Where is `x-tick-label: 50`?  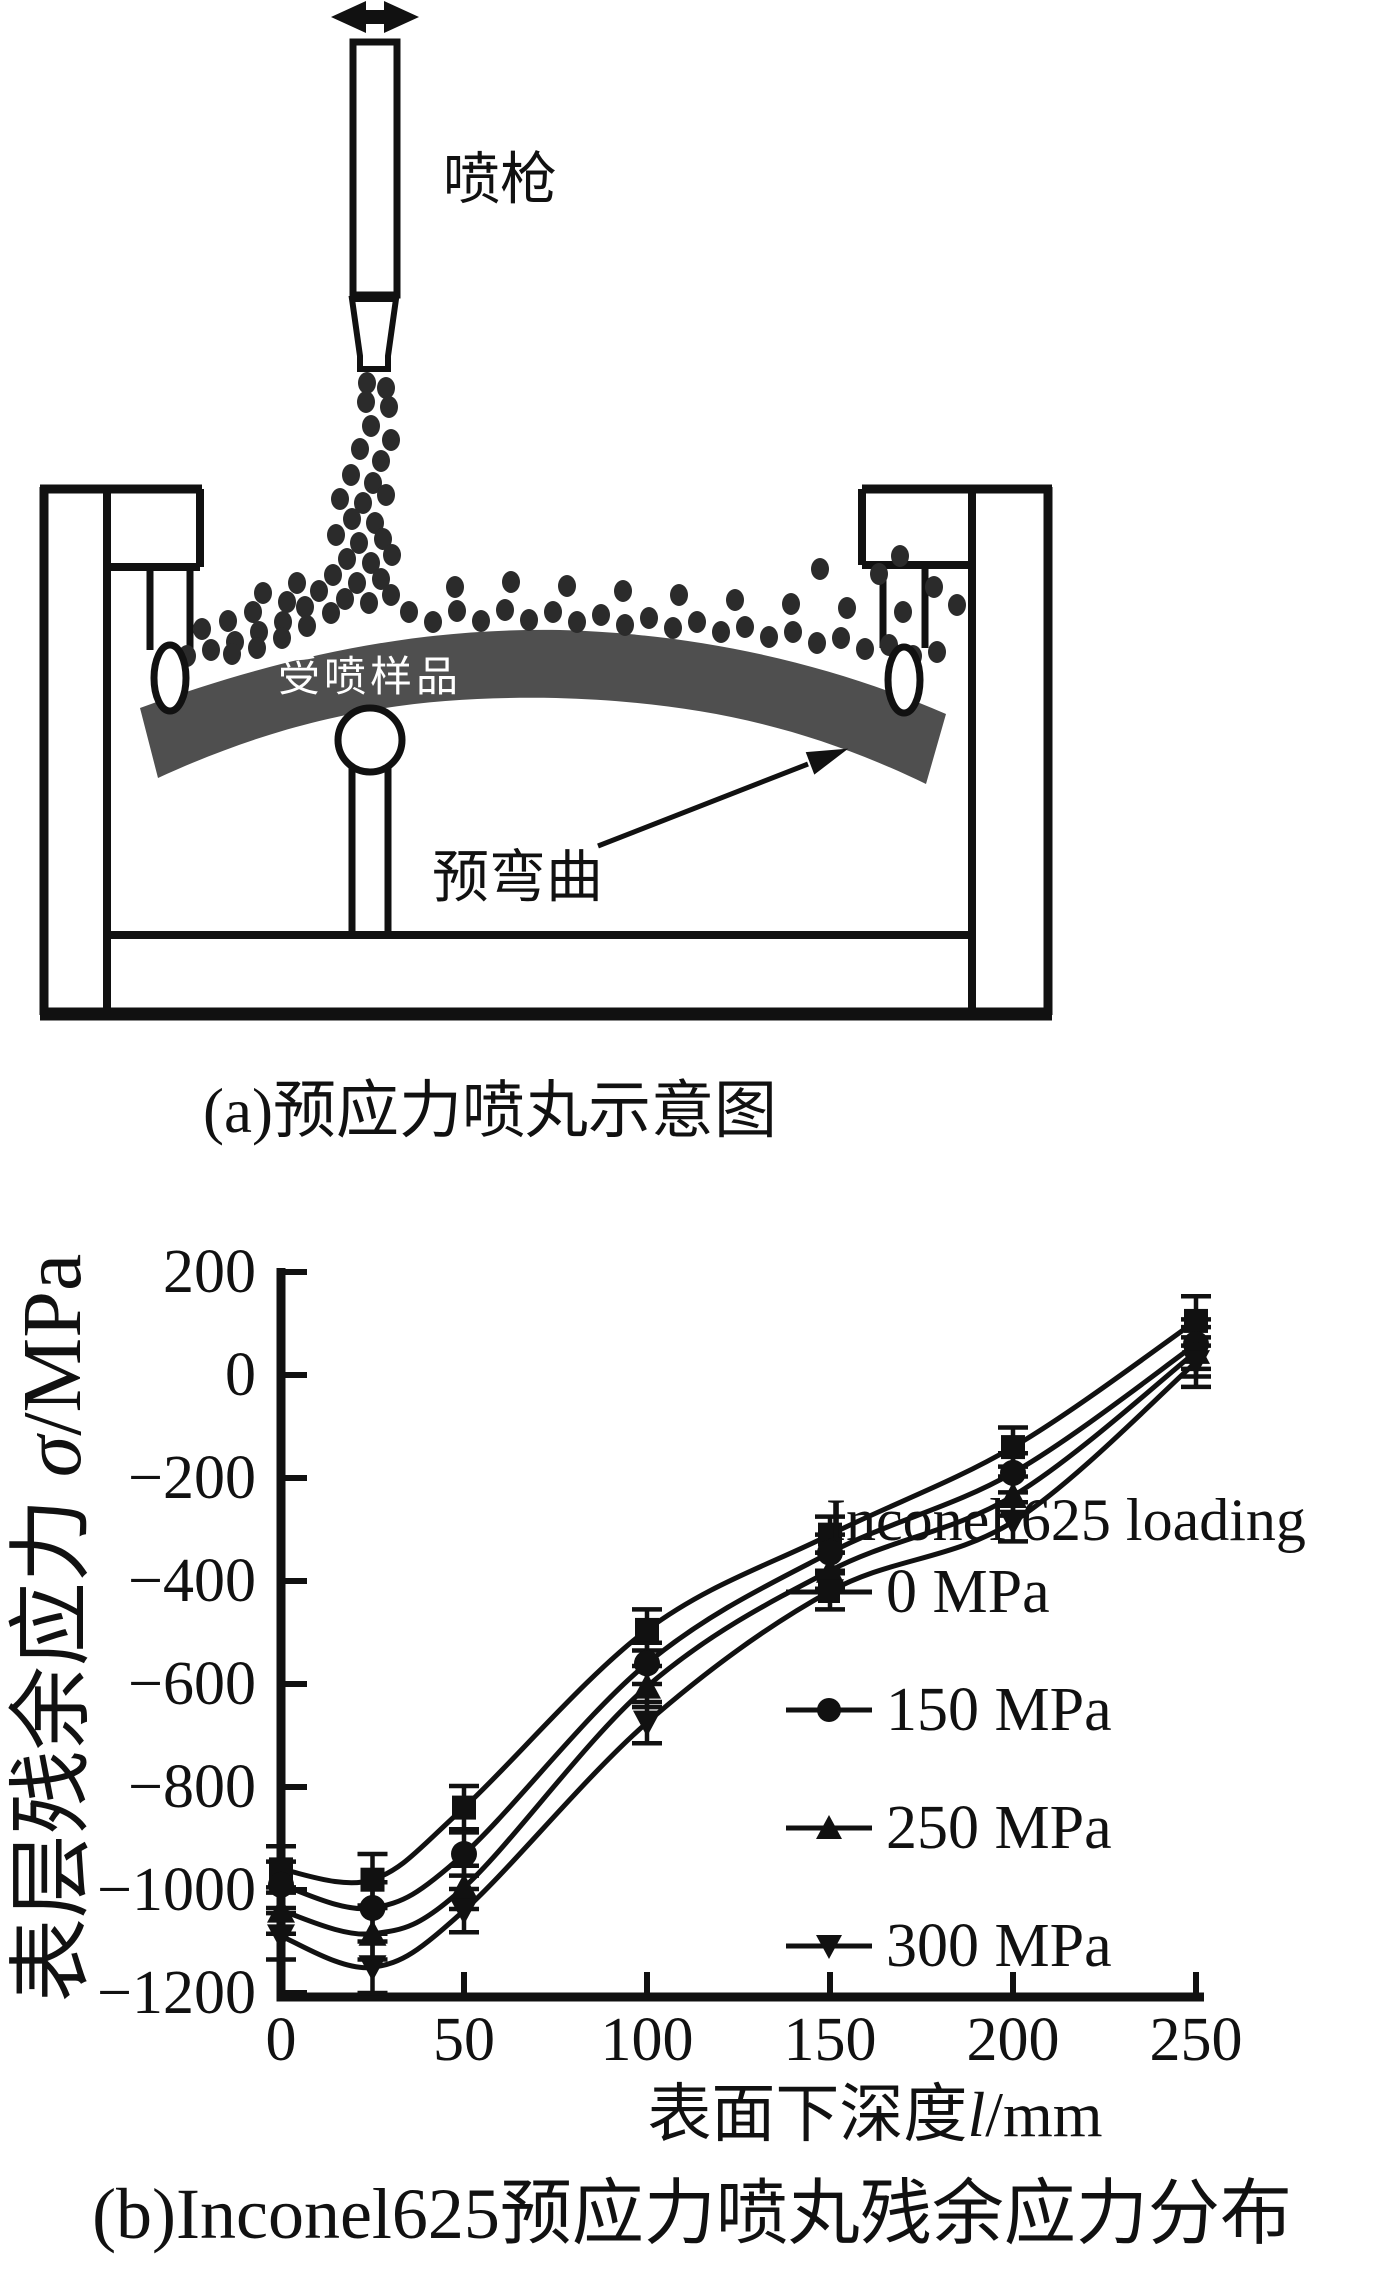
x-tick-label: 50 is located at coordinates (464, 2040).